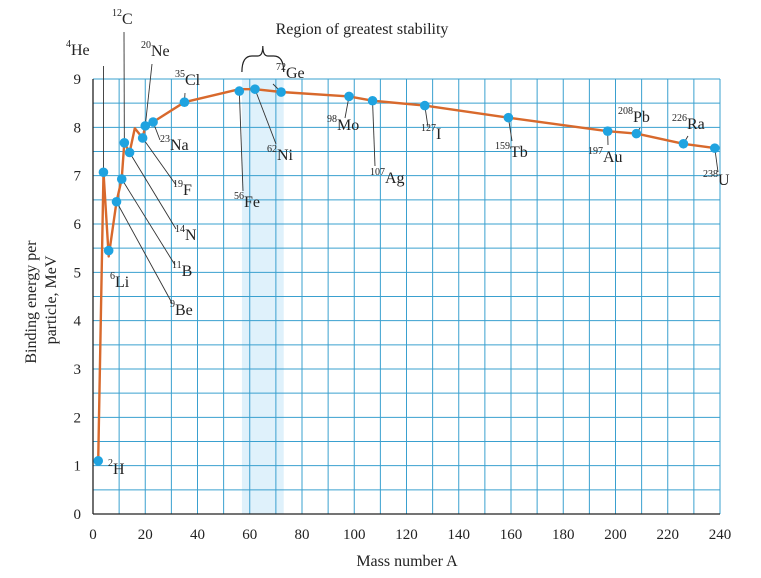 This screenshot has width=761, height=578. What do you see at coordinates (68, 44) in the screenshot?
I see `mass-number: 4` at bounding box center [68, 44].